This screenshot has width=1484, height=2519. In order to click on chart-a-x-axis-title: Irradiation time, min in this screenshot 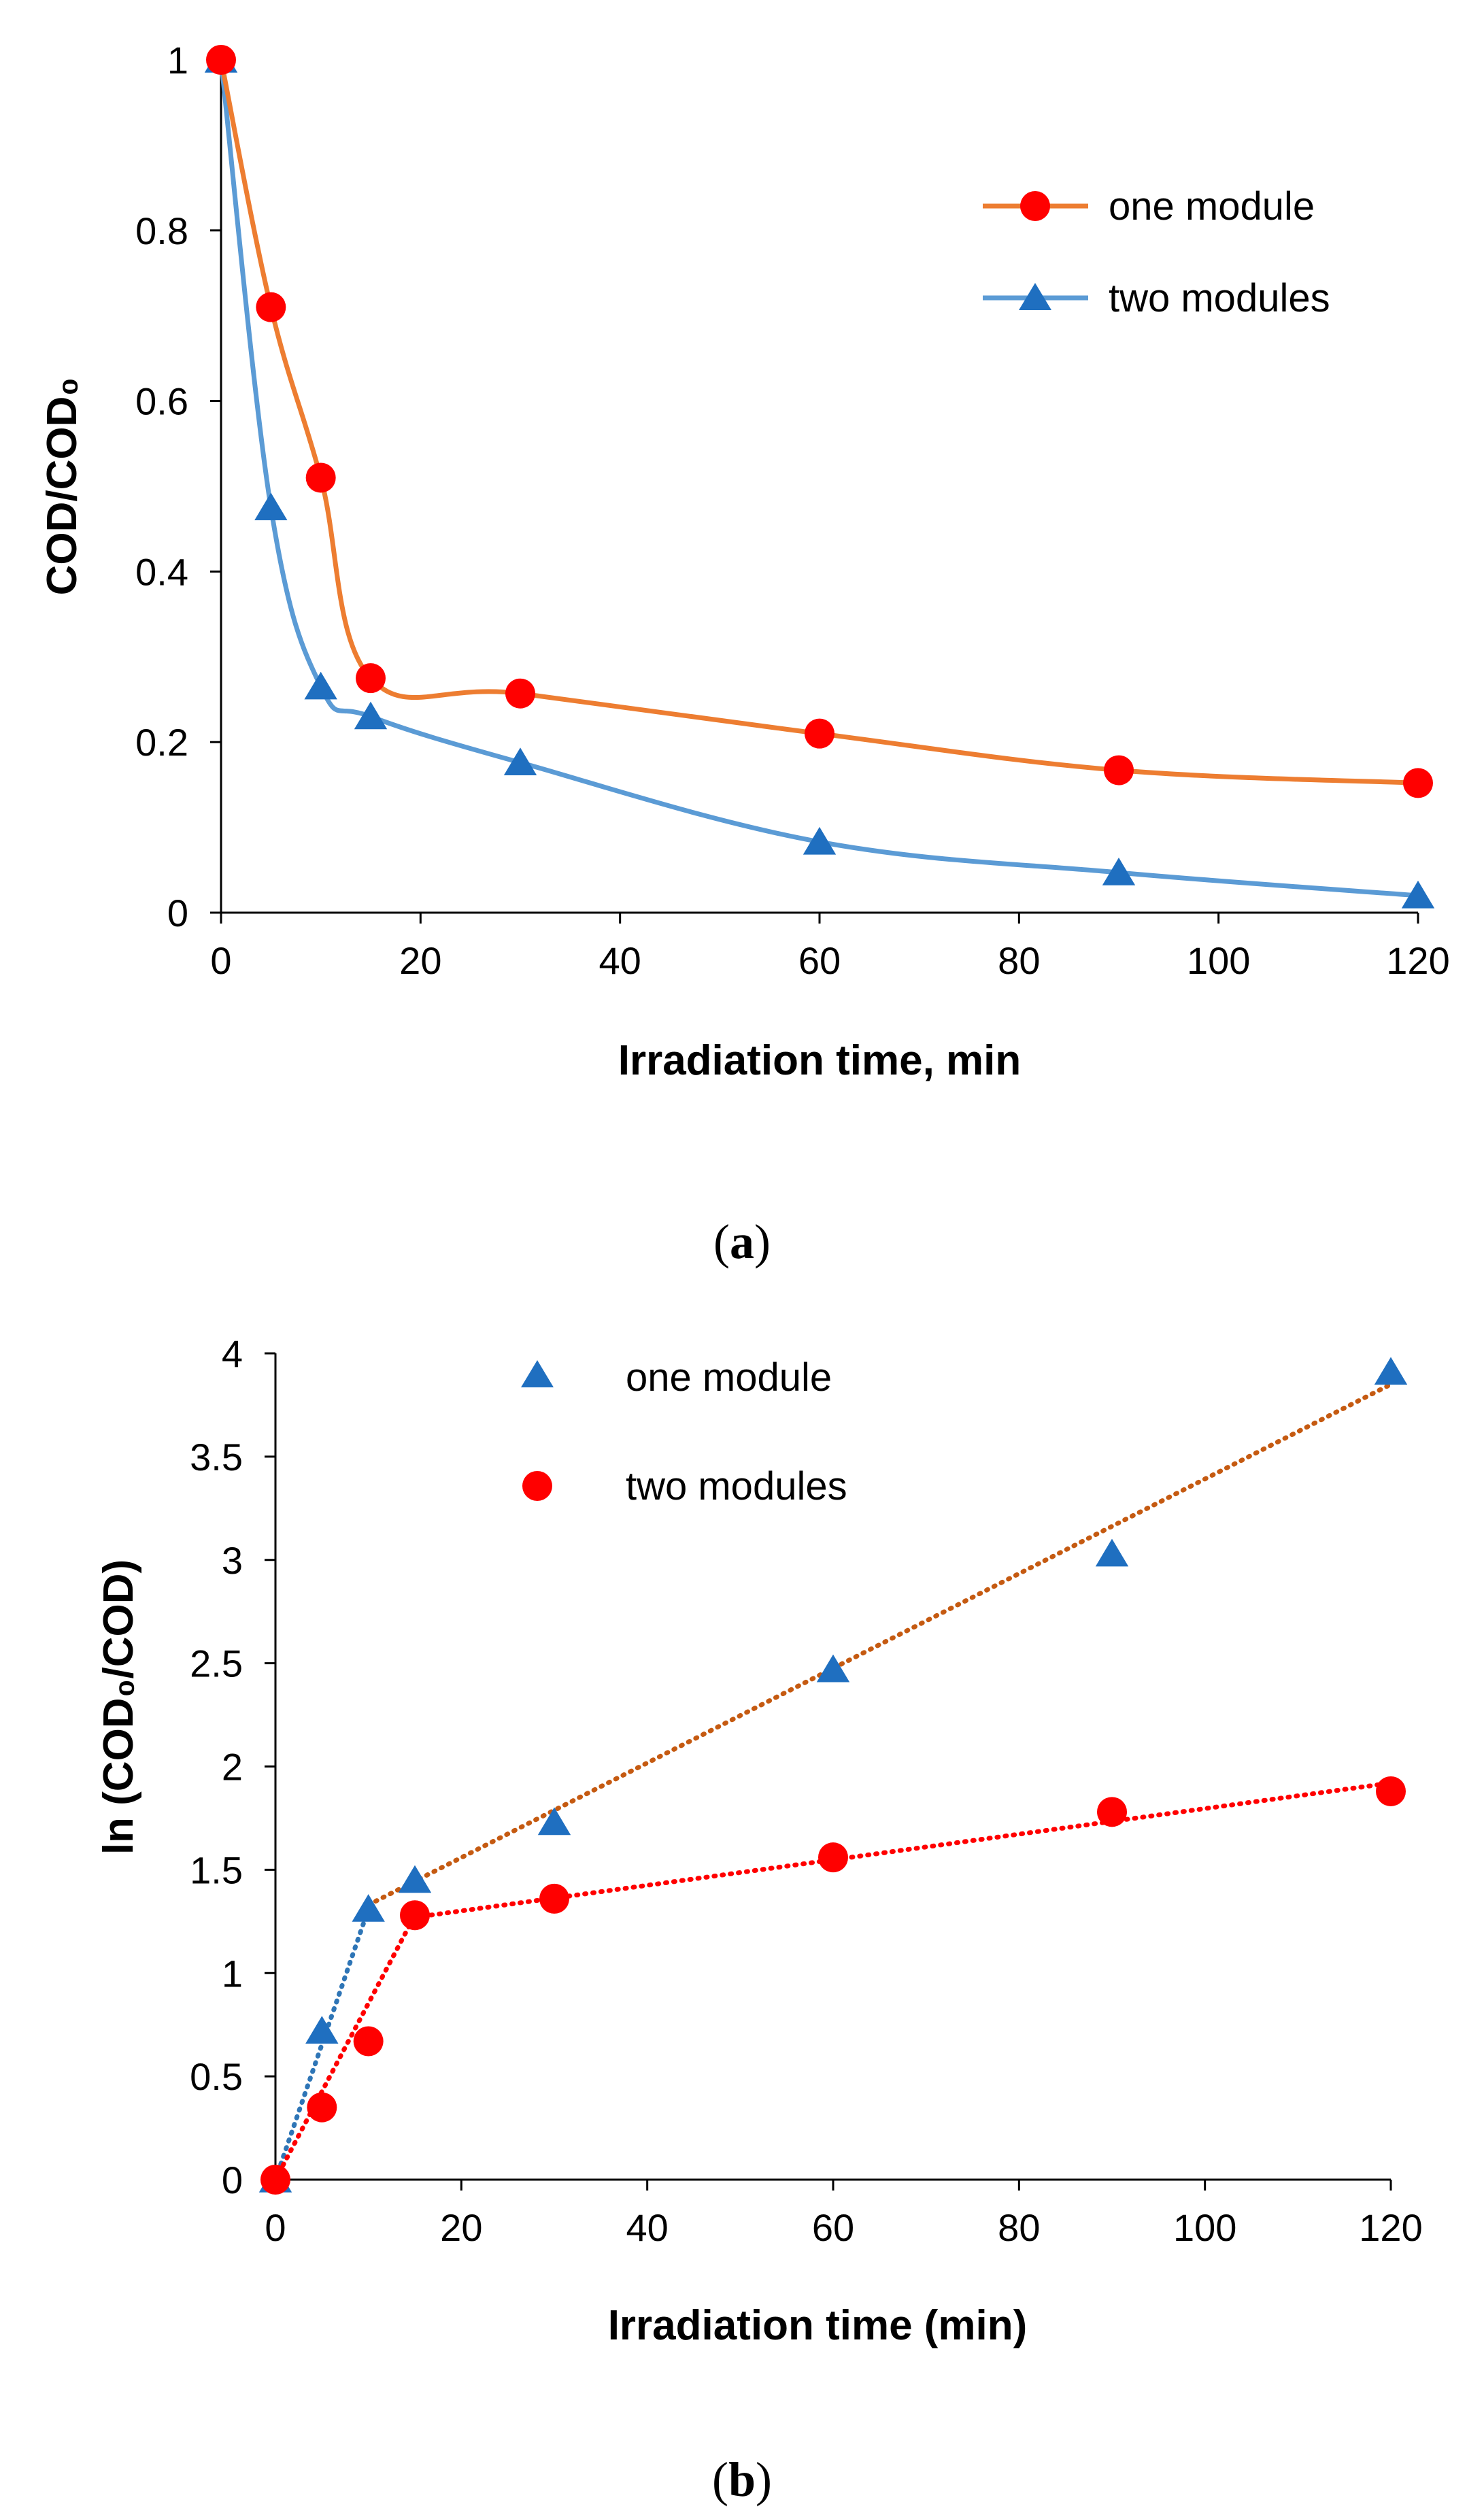, I will do `click(820, 1060)`.